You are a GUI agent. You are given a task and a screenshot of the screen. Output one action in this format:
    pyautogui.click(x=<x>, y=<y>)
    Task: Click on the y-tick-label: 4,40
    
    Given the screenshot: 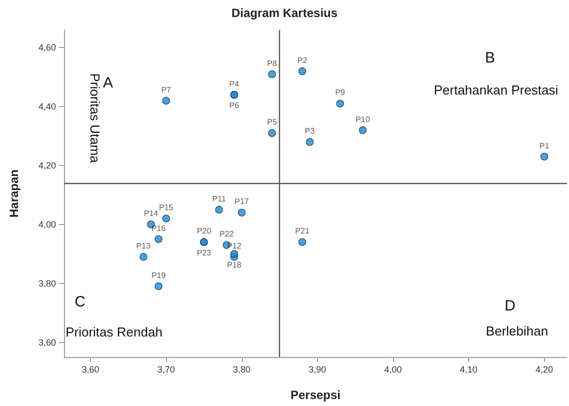 What is the action you would take?
    pyautogui.click(x=47, y=107)
    